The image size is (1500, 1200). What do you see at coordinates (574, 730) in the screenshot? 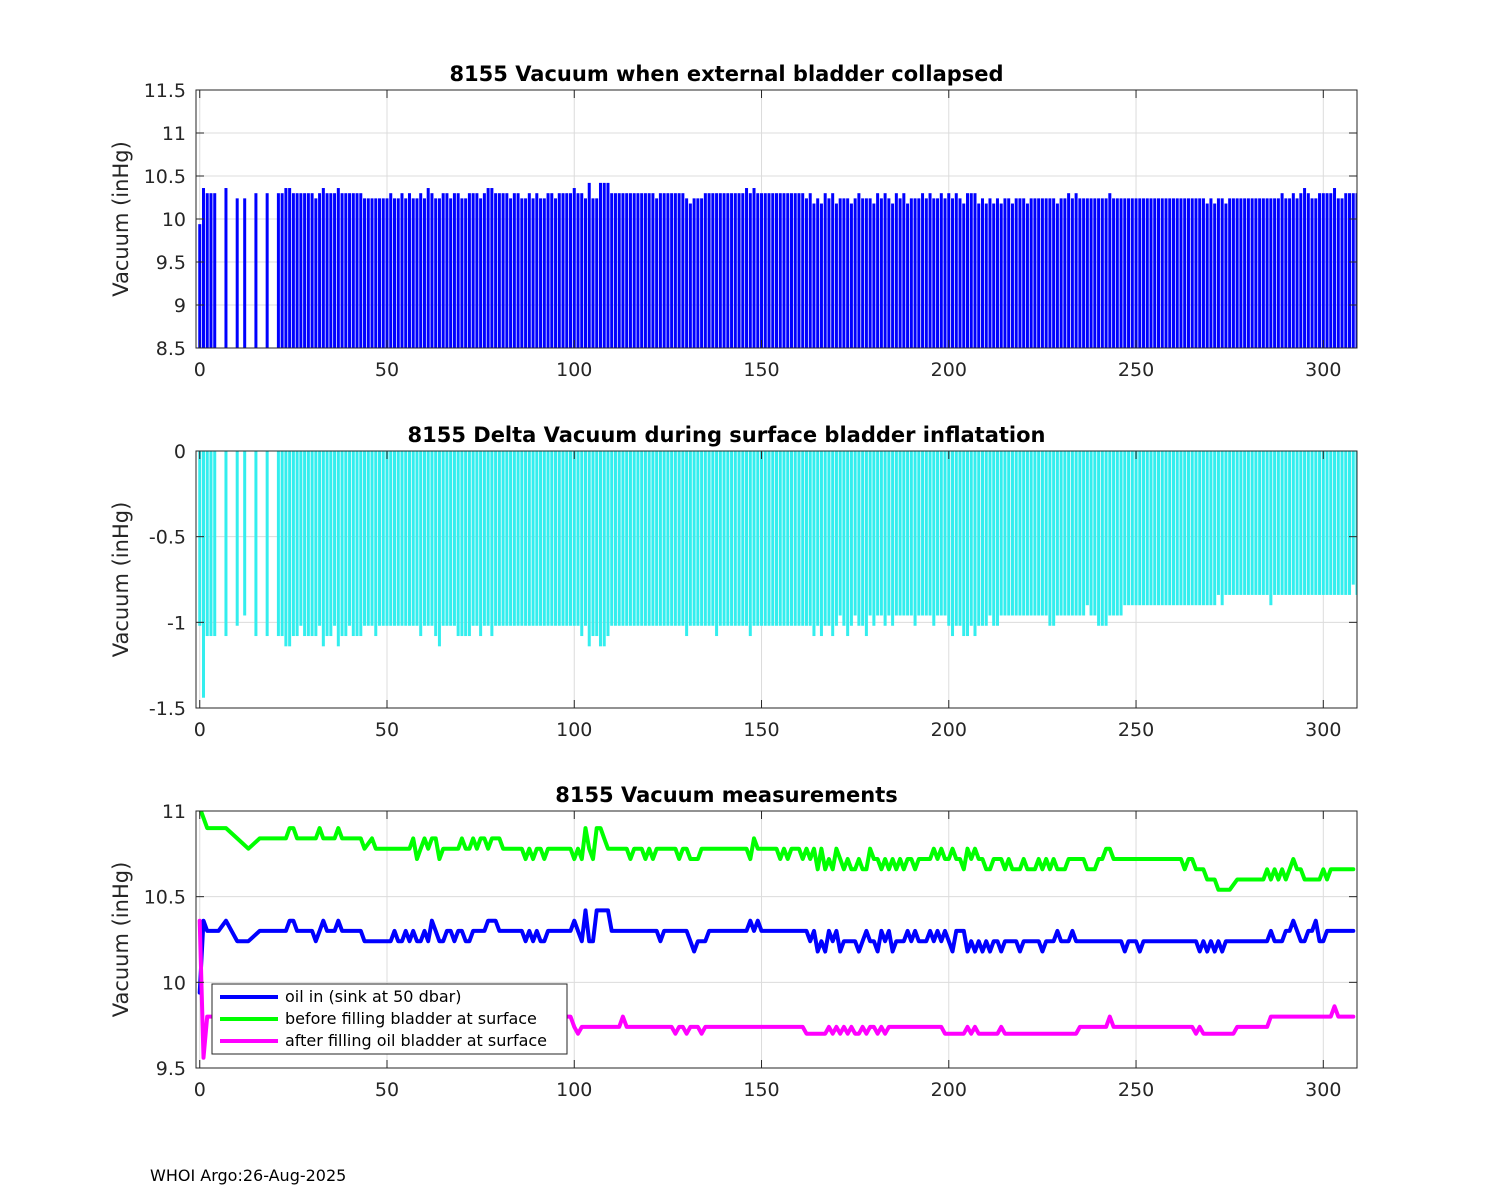
I see `x-tick-label: 100` at bounding box center [574, 730].